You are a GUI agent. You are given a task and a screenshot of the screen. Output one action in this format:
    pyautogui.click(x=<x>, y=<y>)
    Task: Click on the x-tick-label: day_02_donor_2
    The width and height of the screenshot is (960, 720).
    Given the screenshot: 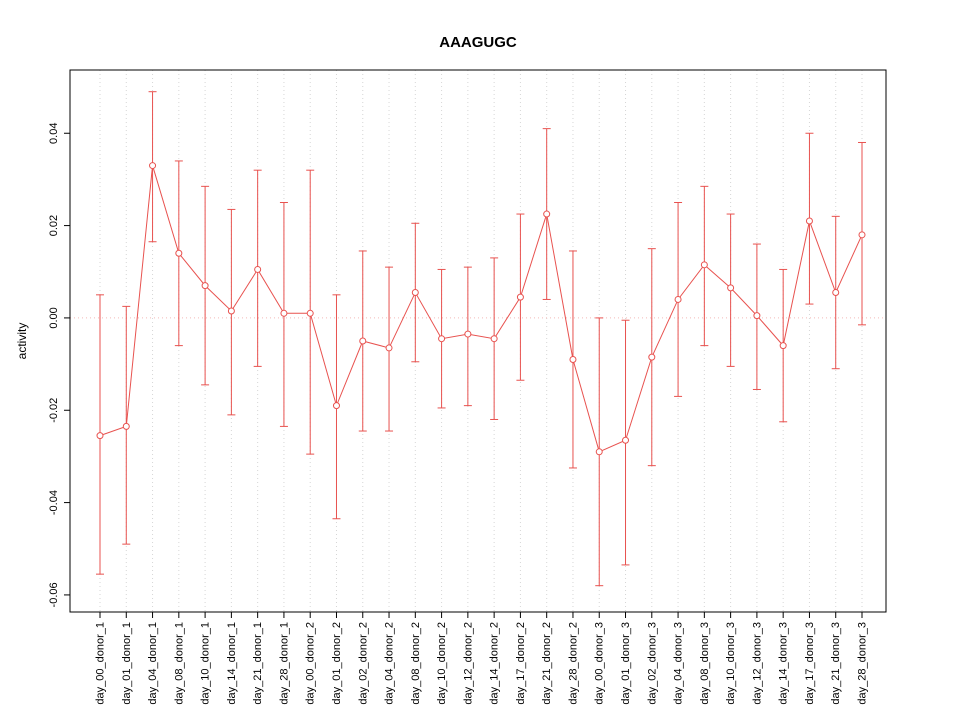 What is the action you would take?
    pyautogui.click(x=363, y=663)
    